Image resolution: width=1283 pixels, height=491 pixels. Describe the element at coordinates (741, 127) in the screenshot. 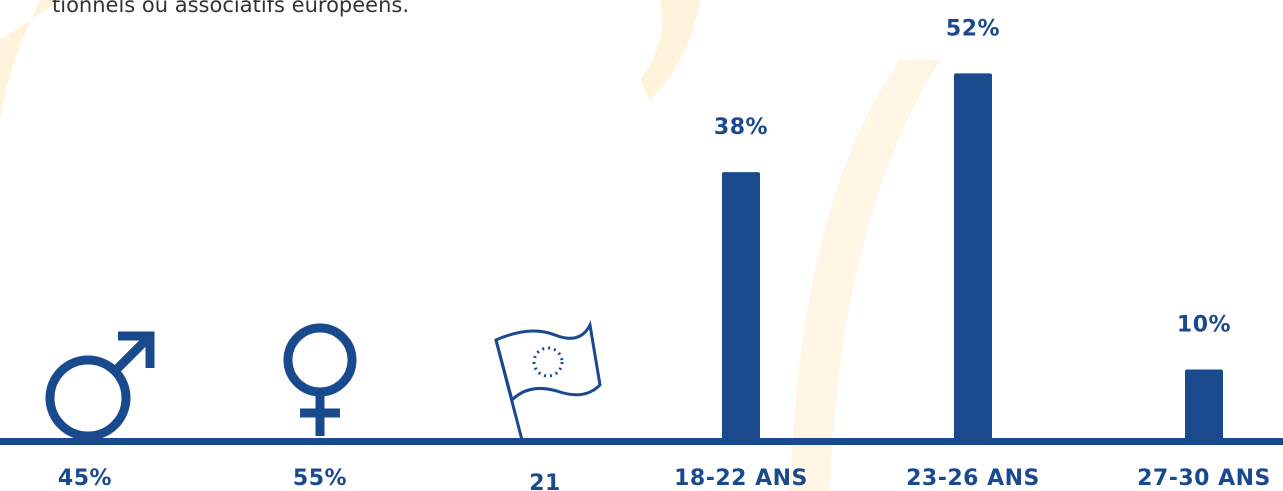

I see `value-label: 38%` at that location.